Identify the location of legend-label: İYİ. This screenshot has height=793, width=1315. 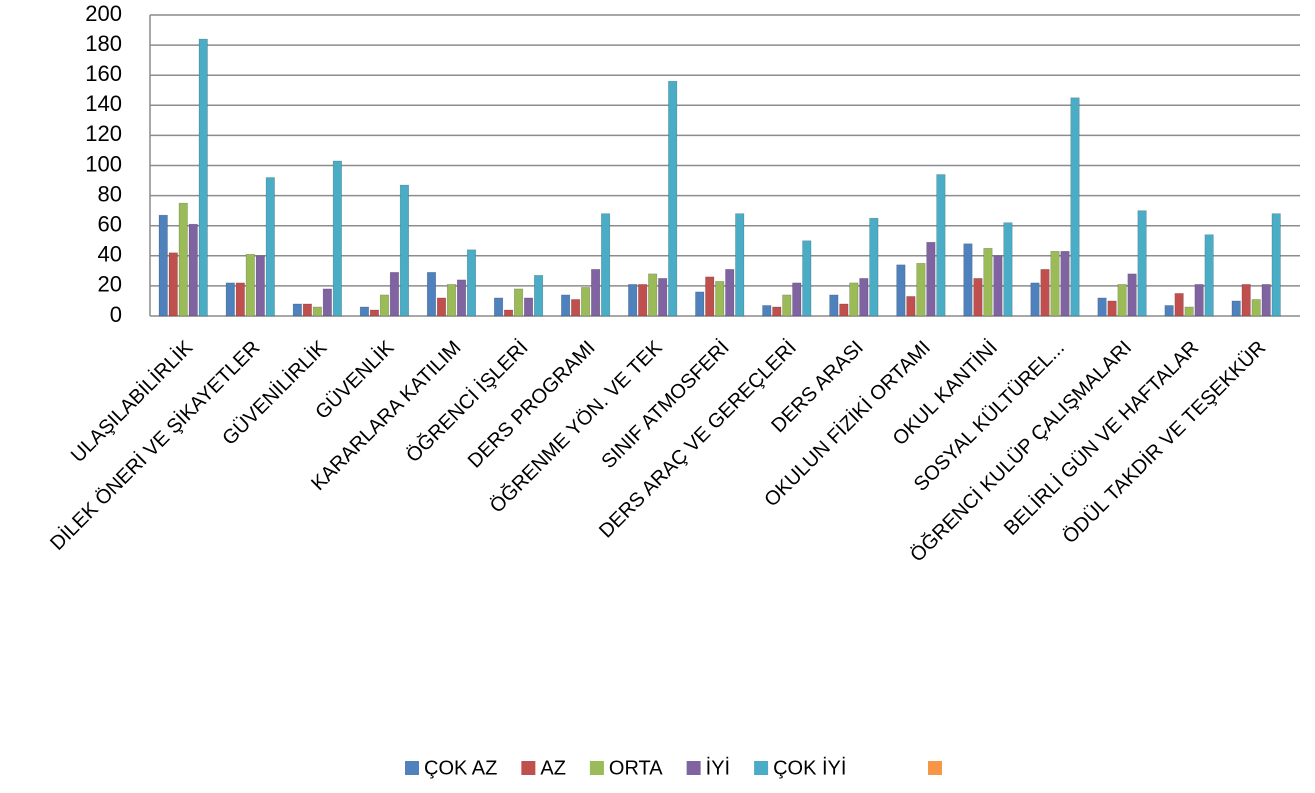
(718, 767).